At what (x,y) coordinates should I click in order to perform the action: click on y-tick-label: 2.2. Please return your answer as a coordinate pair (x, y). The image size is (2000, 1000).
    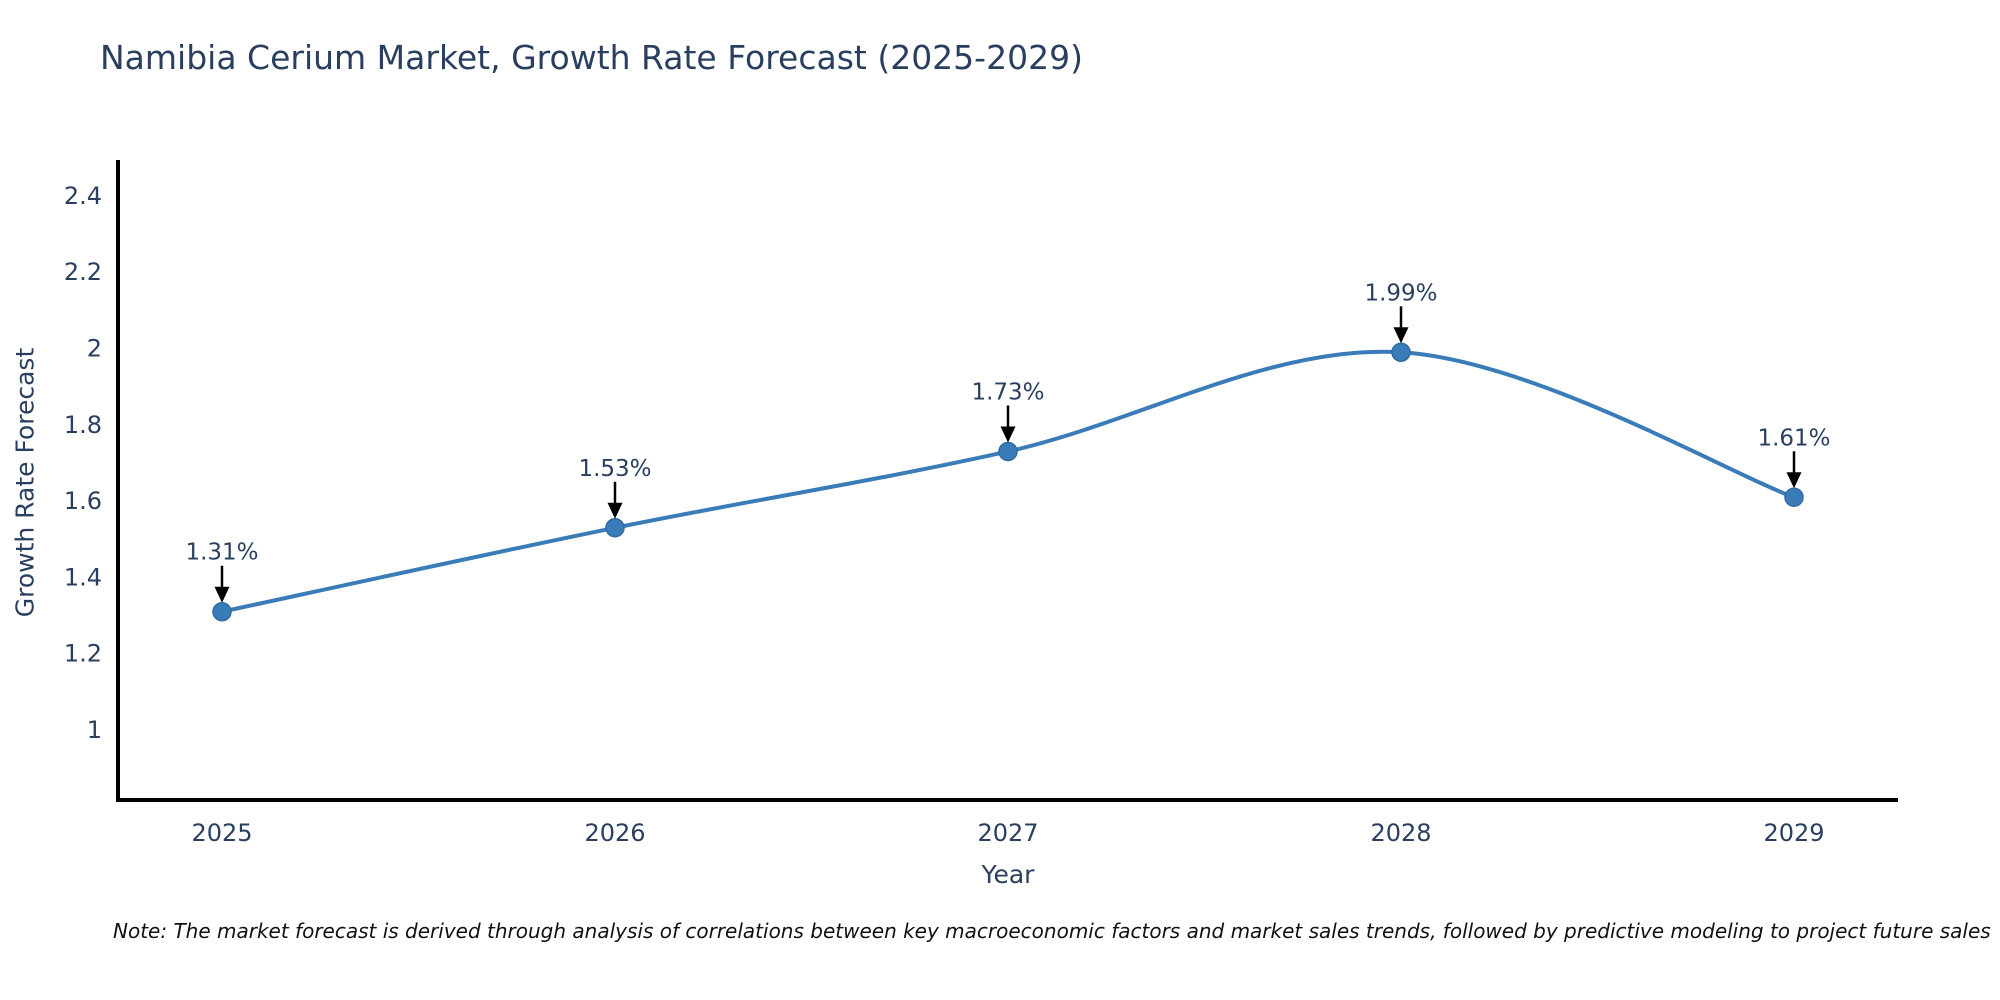
    Looking at the image, I should click on (83, 272).